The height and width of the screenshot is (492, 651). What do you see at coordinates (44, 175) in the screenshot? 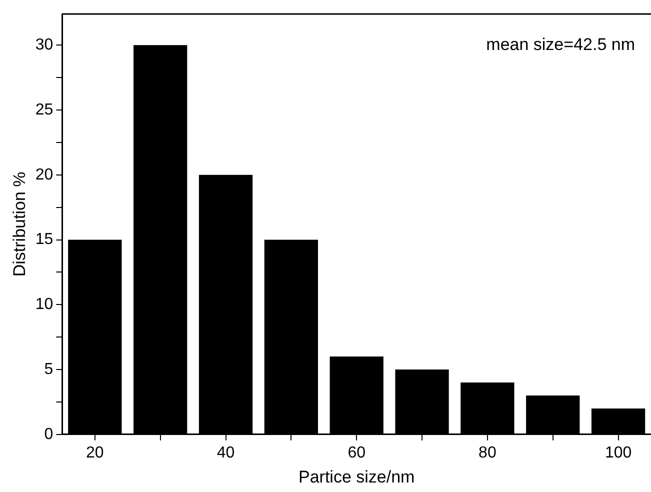
I see `y-tick-label: 20` at bounding box center [44, 175].